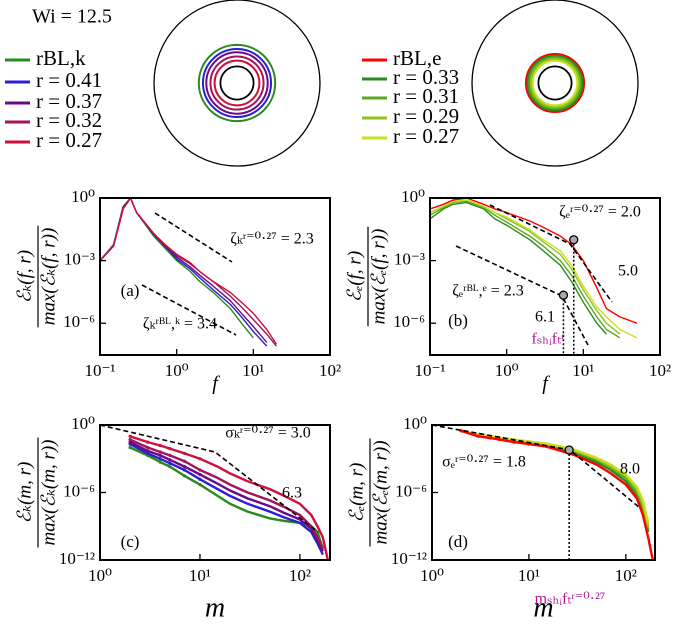 This screenshot has height=639, width=673. I want to click on annotation: 8.0, so click(630, 469).